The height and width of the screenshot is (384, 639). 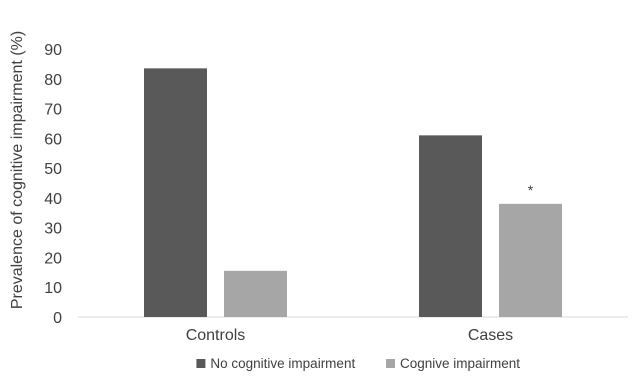 I want to click on y-axis-ticks: 0 10 20 30 40 50 60 70 80 90, so click(x=53, y=184).